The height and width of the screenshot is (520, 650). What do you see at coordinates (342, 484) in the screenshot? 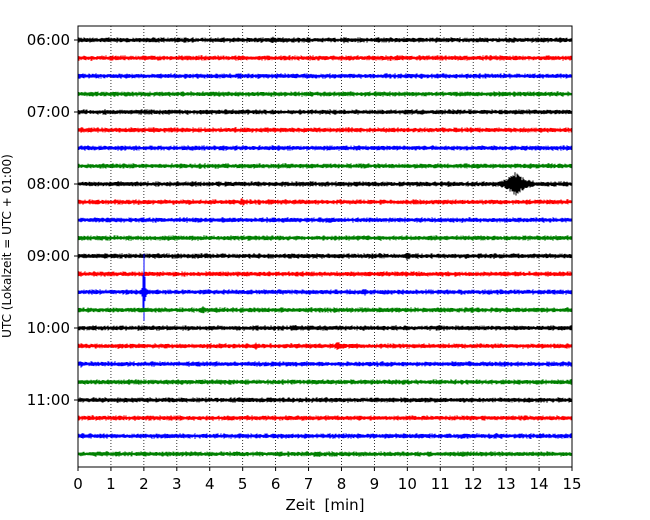
I see `x-tick-label: 8` at bounding box center [342, 484].